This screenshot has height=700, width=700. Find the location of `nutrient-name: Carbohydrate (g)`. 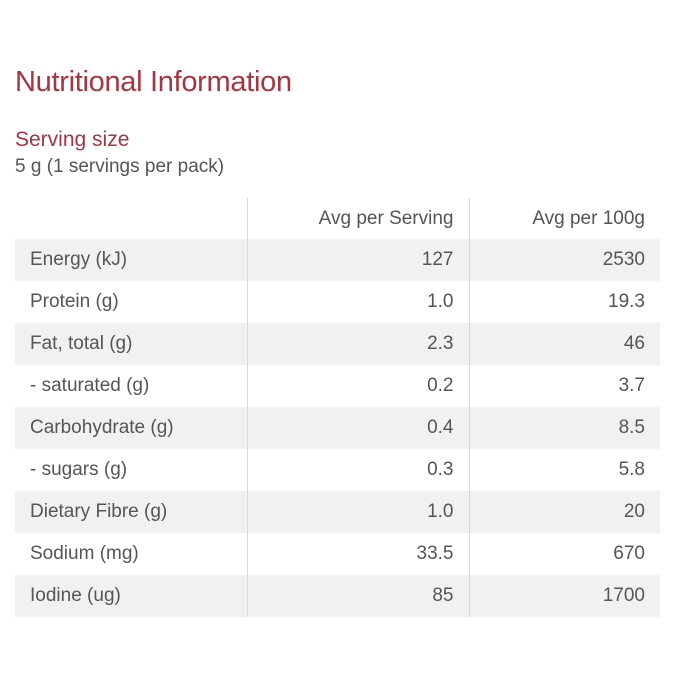

nutrient-name: Carbohydrate (g) is located at coordinates (131, 428).